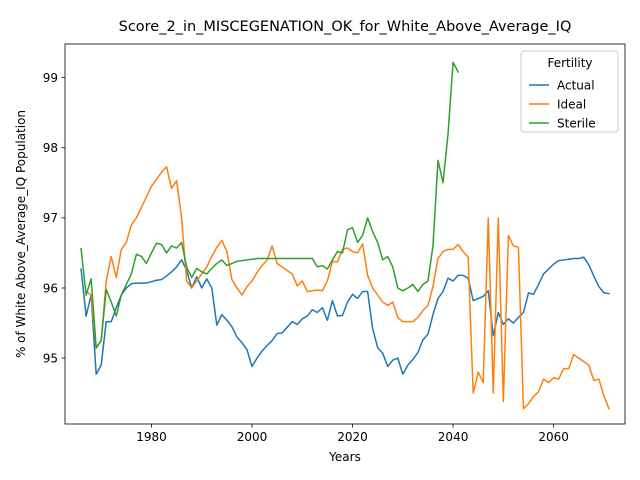 Image resolution: width=640 pixels, height=480 pixels. Describe the element at coordinates (553, 437) in the screenshot. I see `x-tick-label: 2060` at that location.